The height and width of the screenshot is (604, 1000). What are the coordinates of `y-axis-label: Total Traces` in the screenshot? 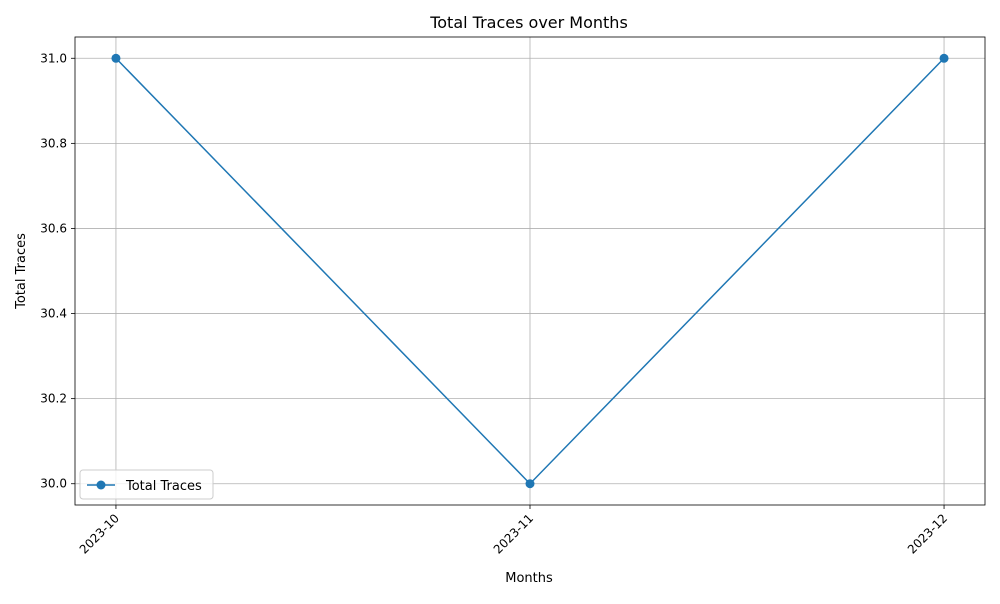 It's located at (21, 271).